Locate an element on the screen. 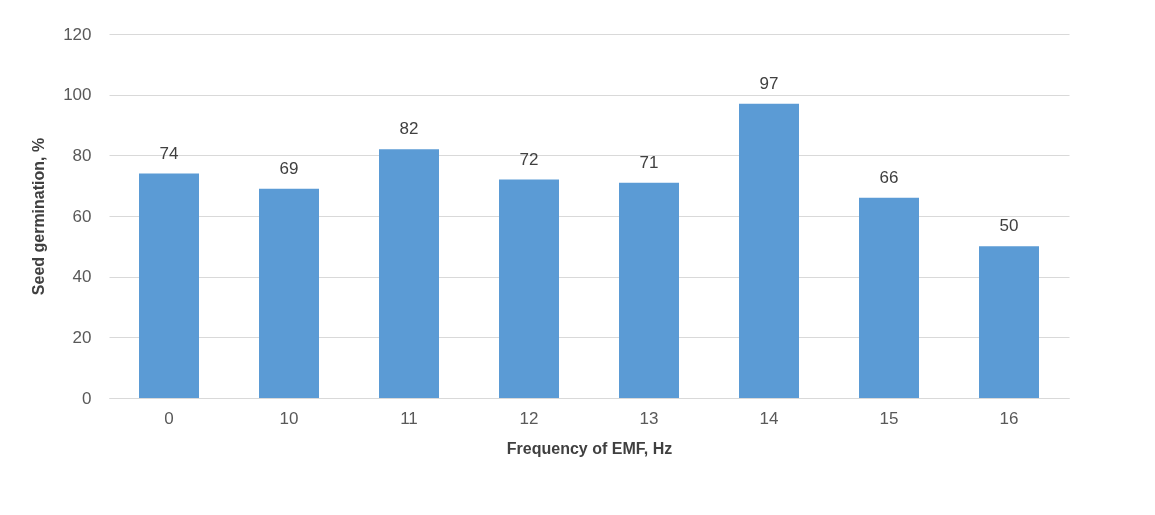 The image size is (1155, 515). y-tick-label: 100 is located at coordinates (77, 95).